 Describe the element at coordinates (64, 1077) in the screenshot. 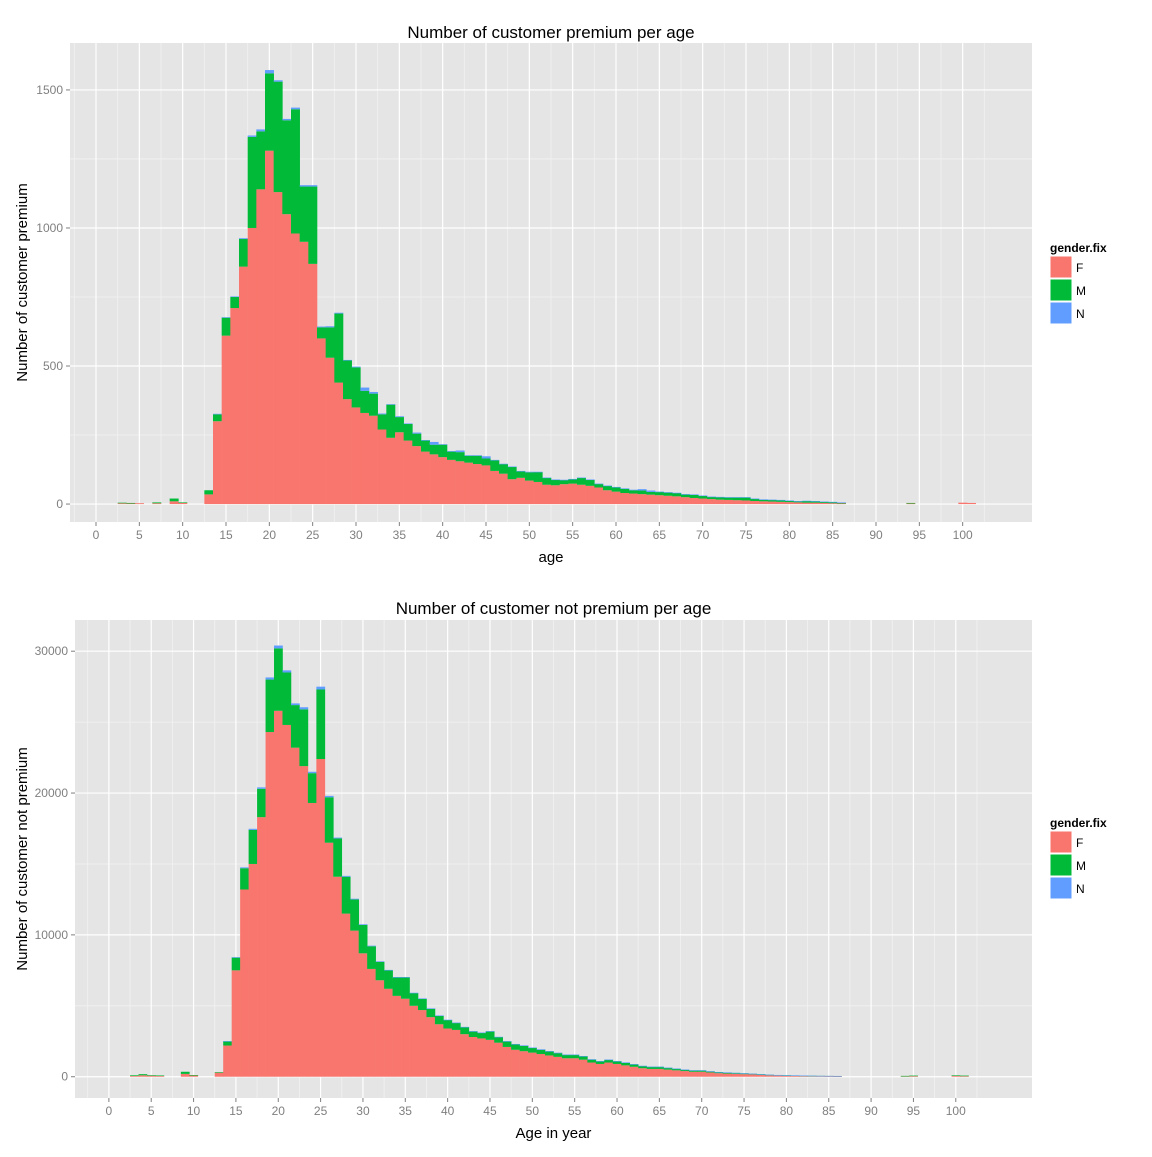

I see `y-tick-label: 0` at that location.